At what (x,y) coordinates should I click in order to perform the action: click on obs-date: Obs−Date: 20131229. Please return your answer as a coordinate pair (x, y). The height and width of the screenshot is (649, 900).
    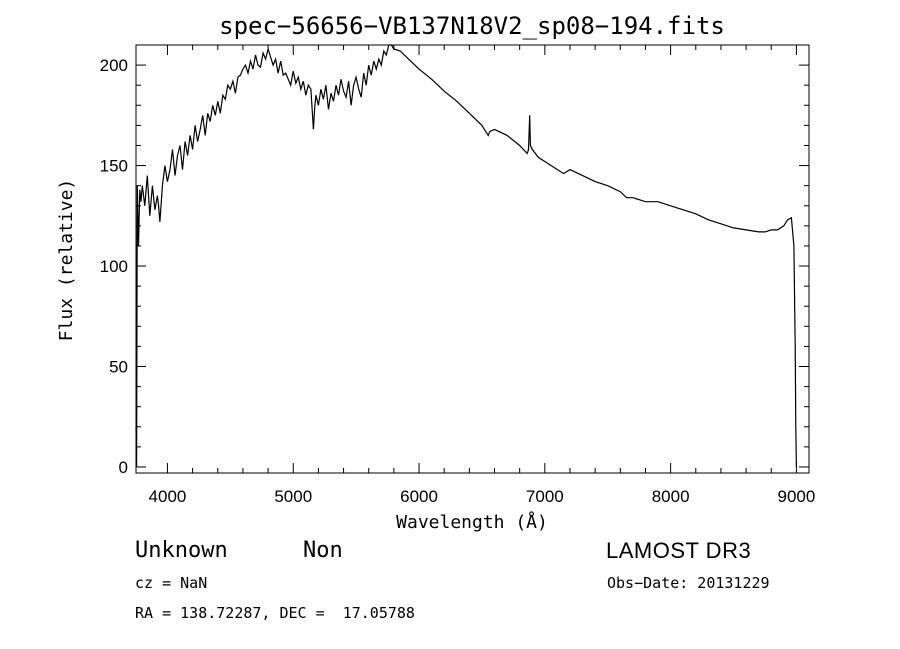
    Looking at the image, I should click on (688, 583).